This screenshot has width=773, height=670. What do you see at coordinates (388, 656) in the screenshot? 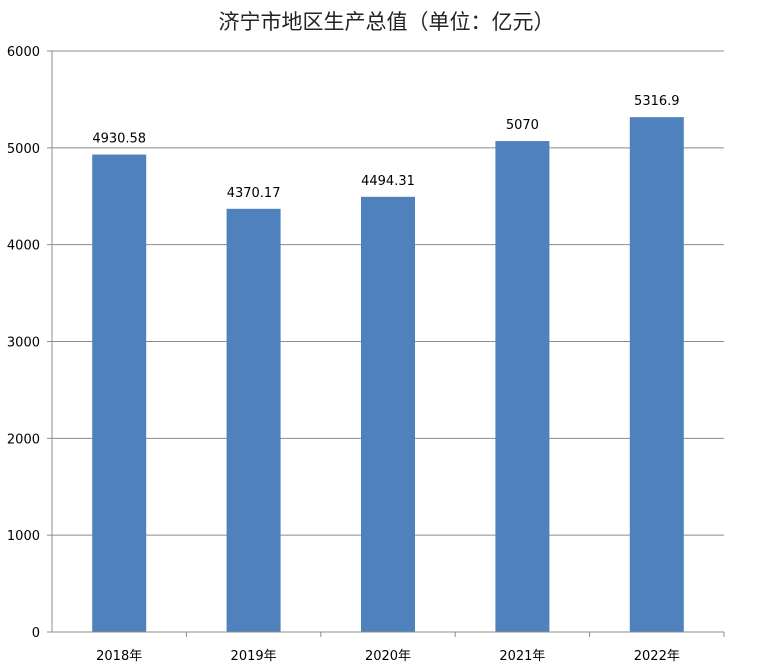
I see `x-tick-label: 2020年` at bounding box center [388, 656].